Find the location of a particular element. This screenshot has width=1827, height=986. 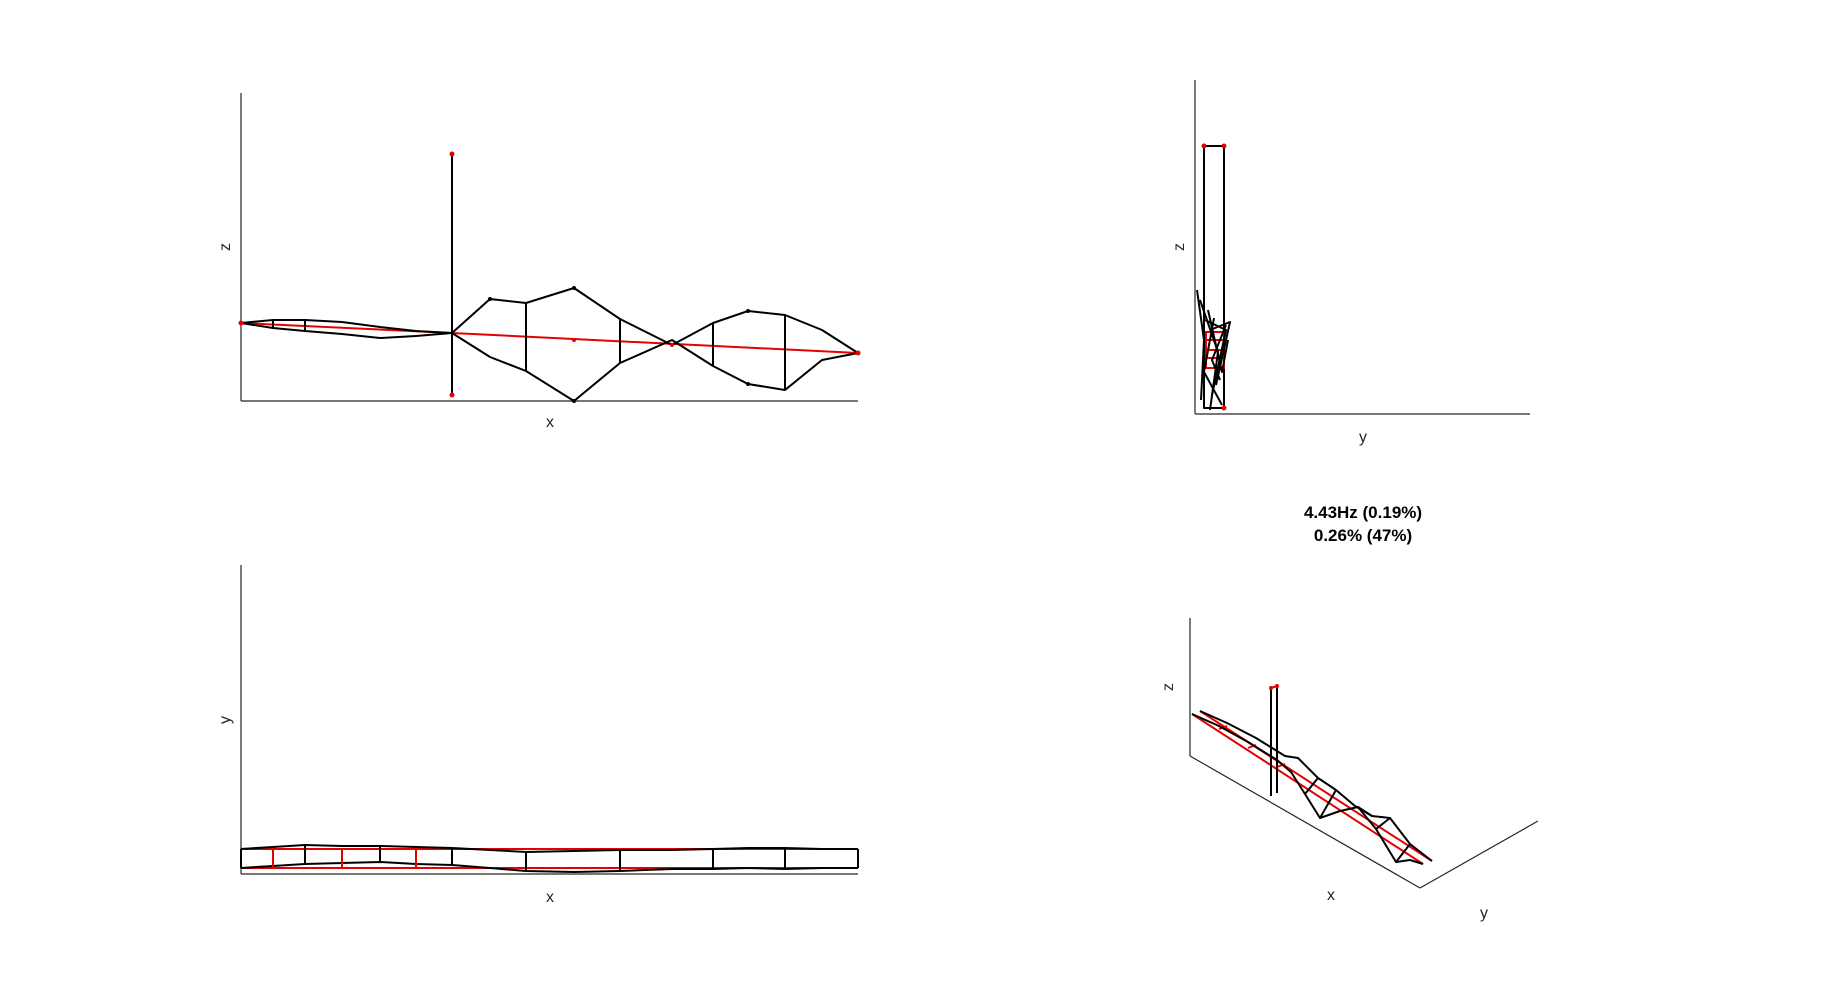

xy-xlabel: x is located at coordinates (550, 897).